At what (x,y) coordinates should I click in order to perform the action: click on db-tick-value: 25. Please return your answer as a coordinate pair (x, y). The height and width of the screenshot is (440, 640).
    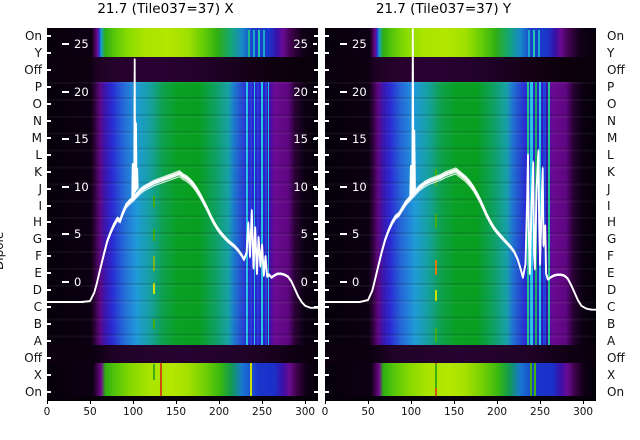
    Looking at the image, I should click on (81, 44).